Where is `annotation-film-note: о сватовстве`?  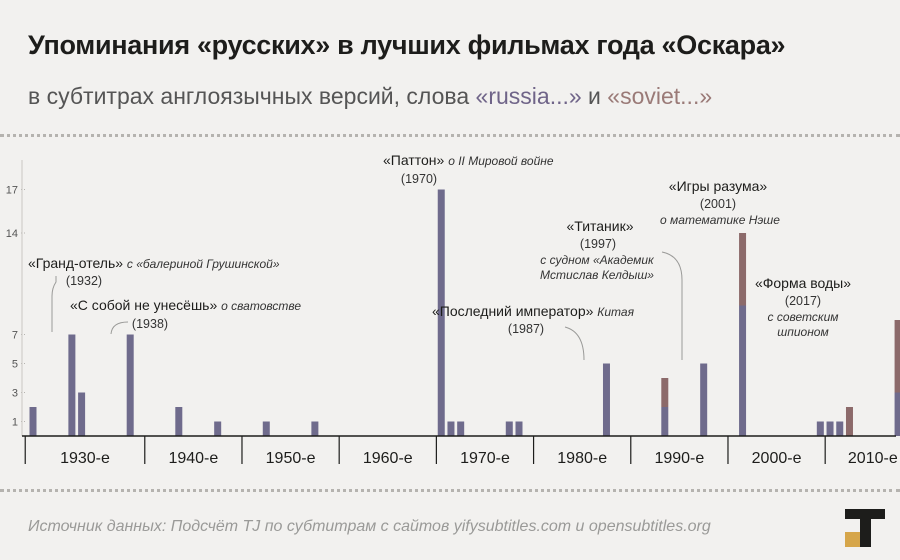
annotation-film-note: о сватовстве is located at coordinates (261, 306).